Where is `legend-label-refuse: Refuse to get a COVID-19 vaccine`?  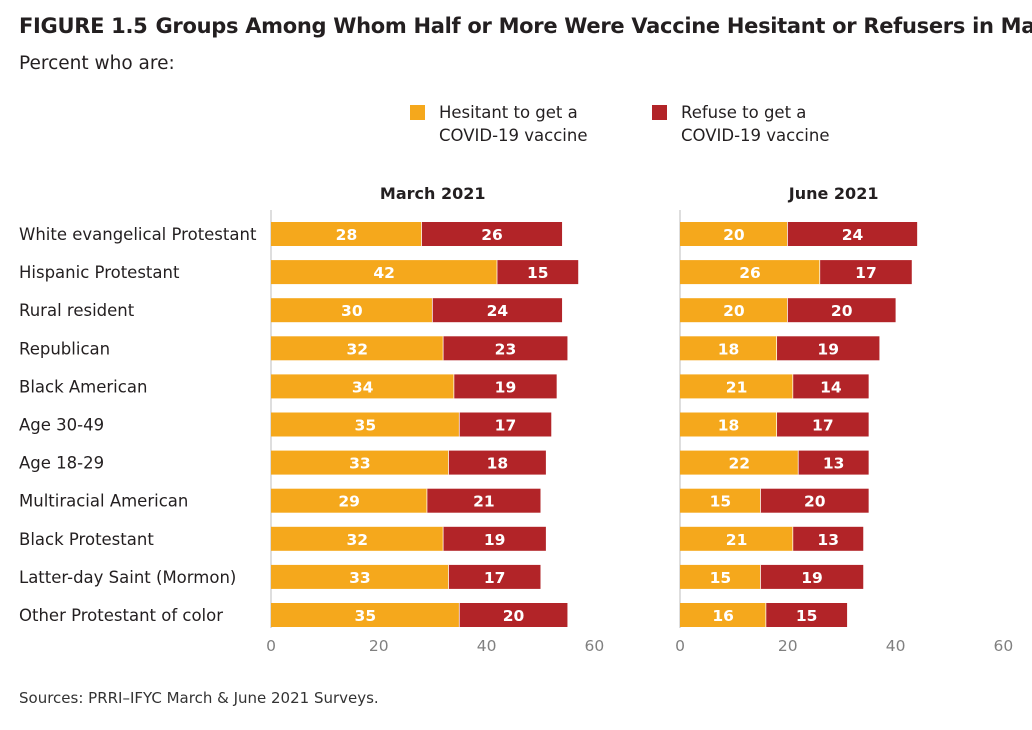 legend-label-refuse: Refuse to get a COVID-19 vaccine is located at coordinates (755, 124).